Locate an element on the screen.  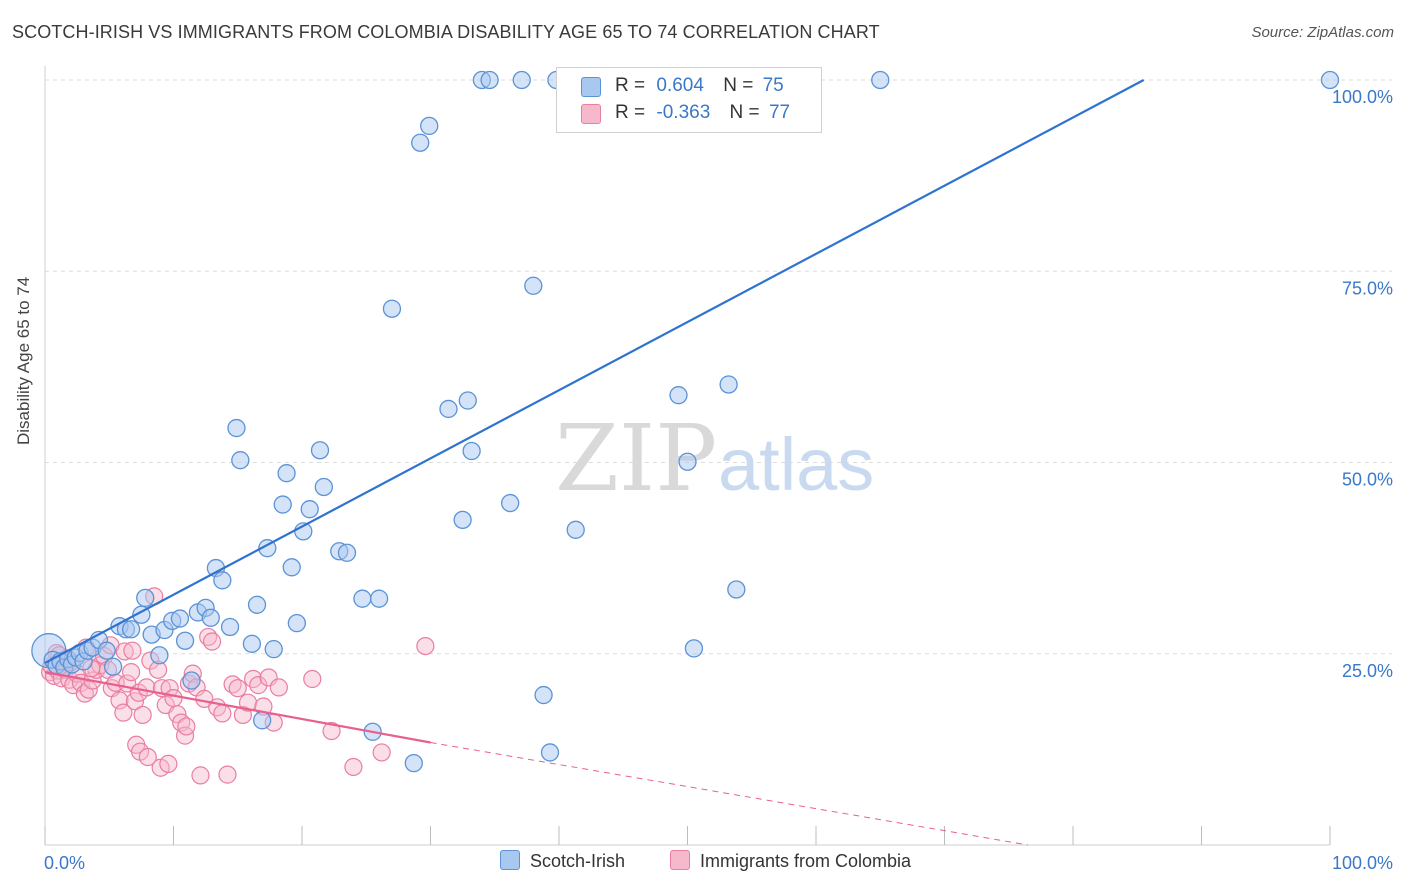
n-value: 75 is located at coordinates (773, 85).